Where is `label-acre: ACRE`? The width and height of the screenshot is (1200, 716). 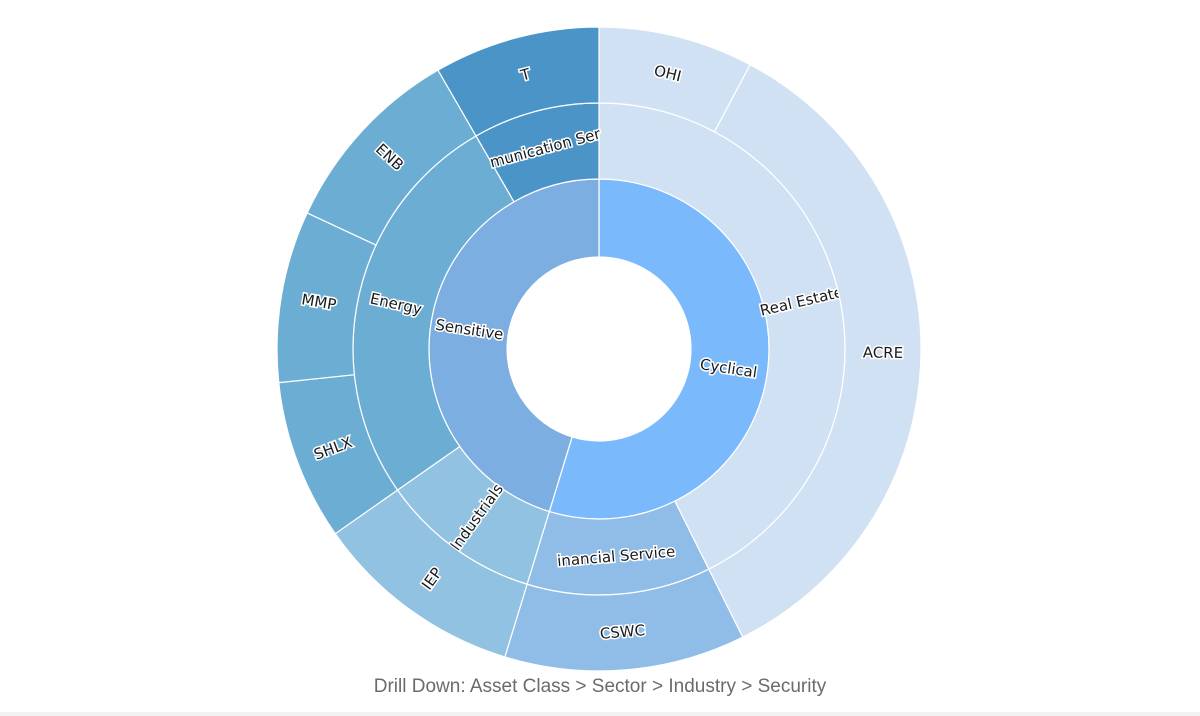 label-acre: ACRE is located at coordinates (883, 352).